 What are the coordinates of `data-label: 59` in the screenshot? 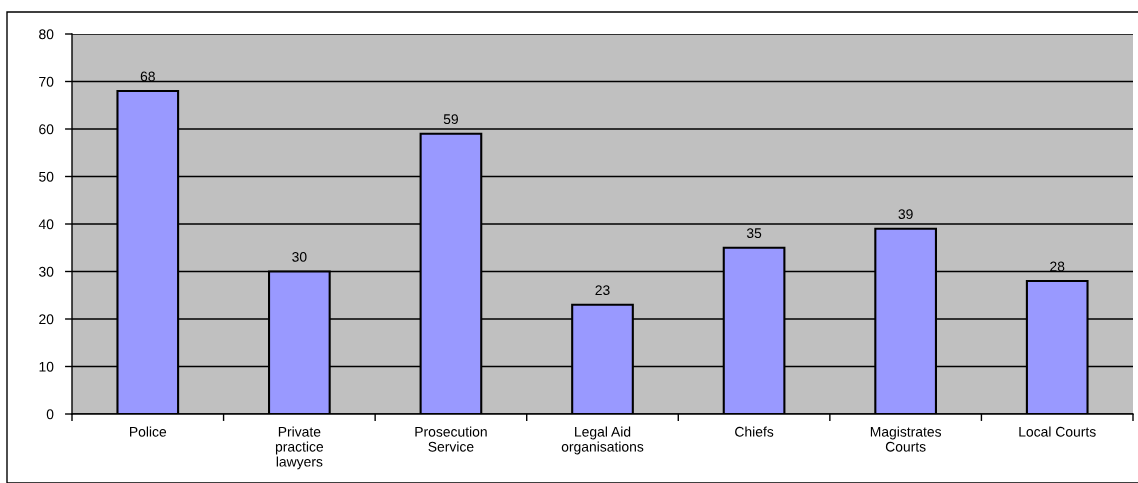 It's located at (450, 119).